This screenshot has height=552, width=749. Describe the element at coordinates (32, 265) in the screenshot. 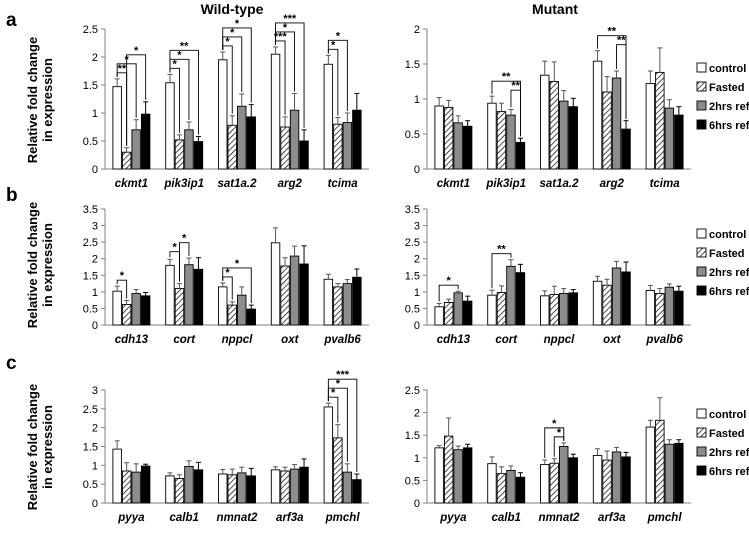

I see `ylabel-b-line1: Relative fold change` at that location.